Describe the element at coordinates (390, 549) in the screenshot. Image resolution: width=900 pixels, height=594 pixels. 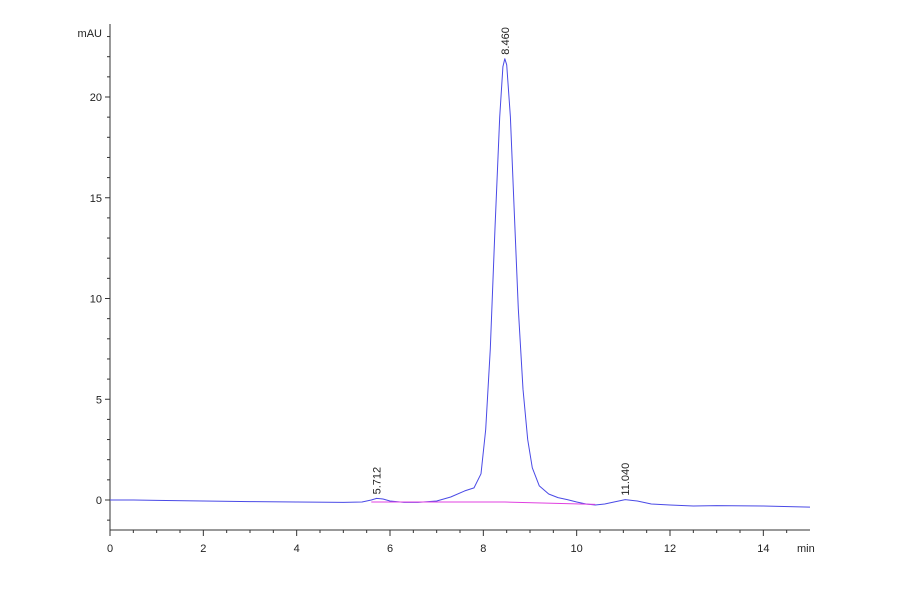
I see `x-tick-label: 6` at that location.